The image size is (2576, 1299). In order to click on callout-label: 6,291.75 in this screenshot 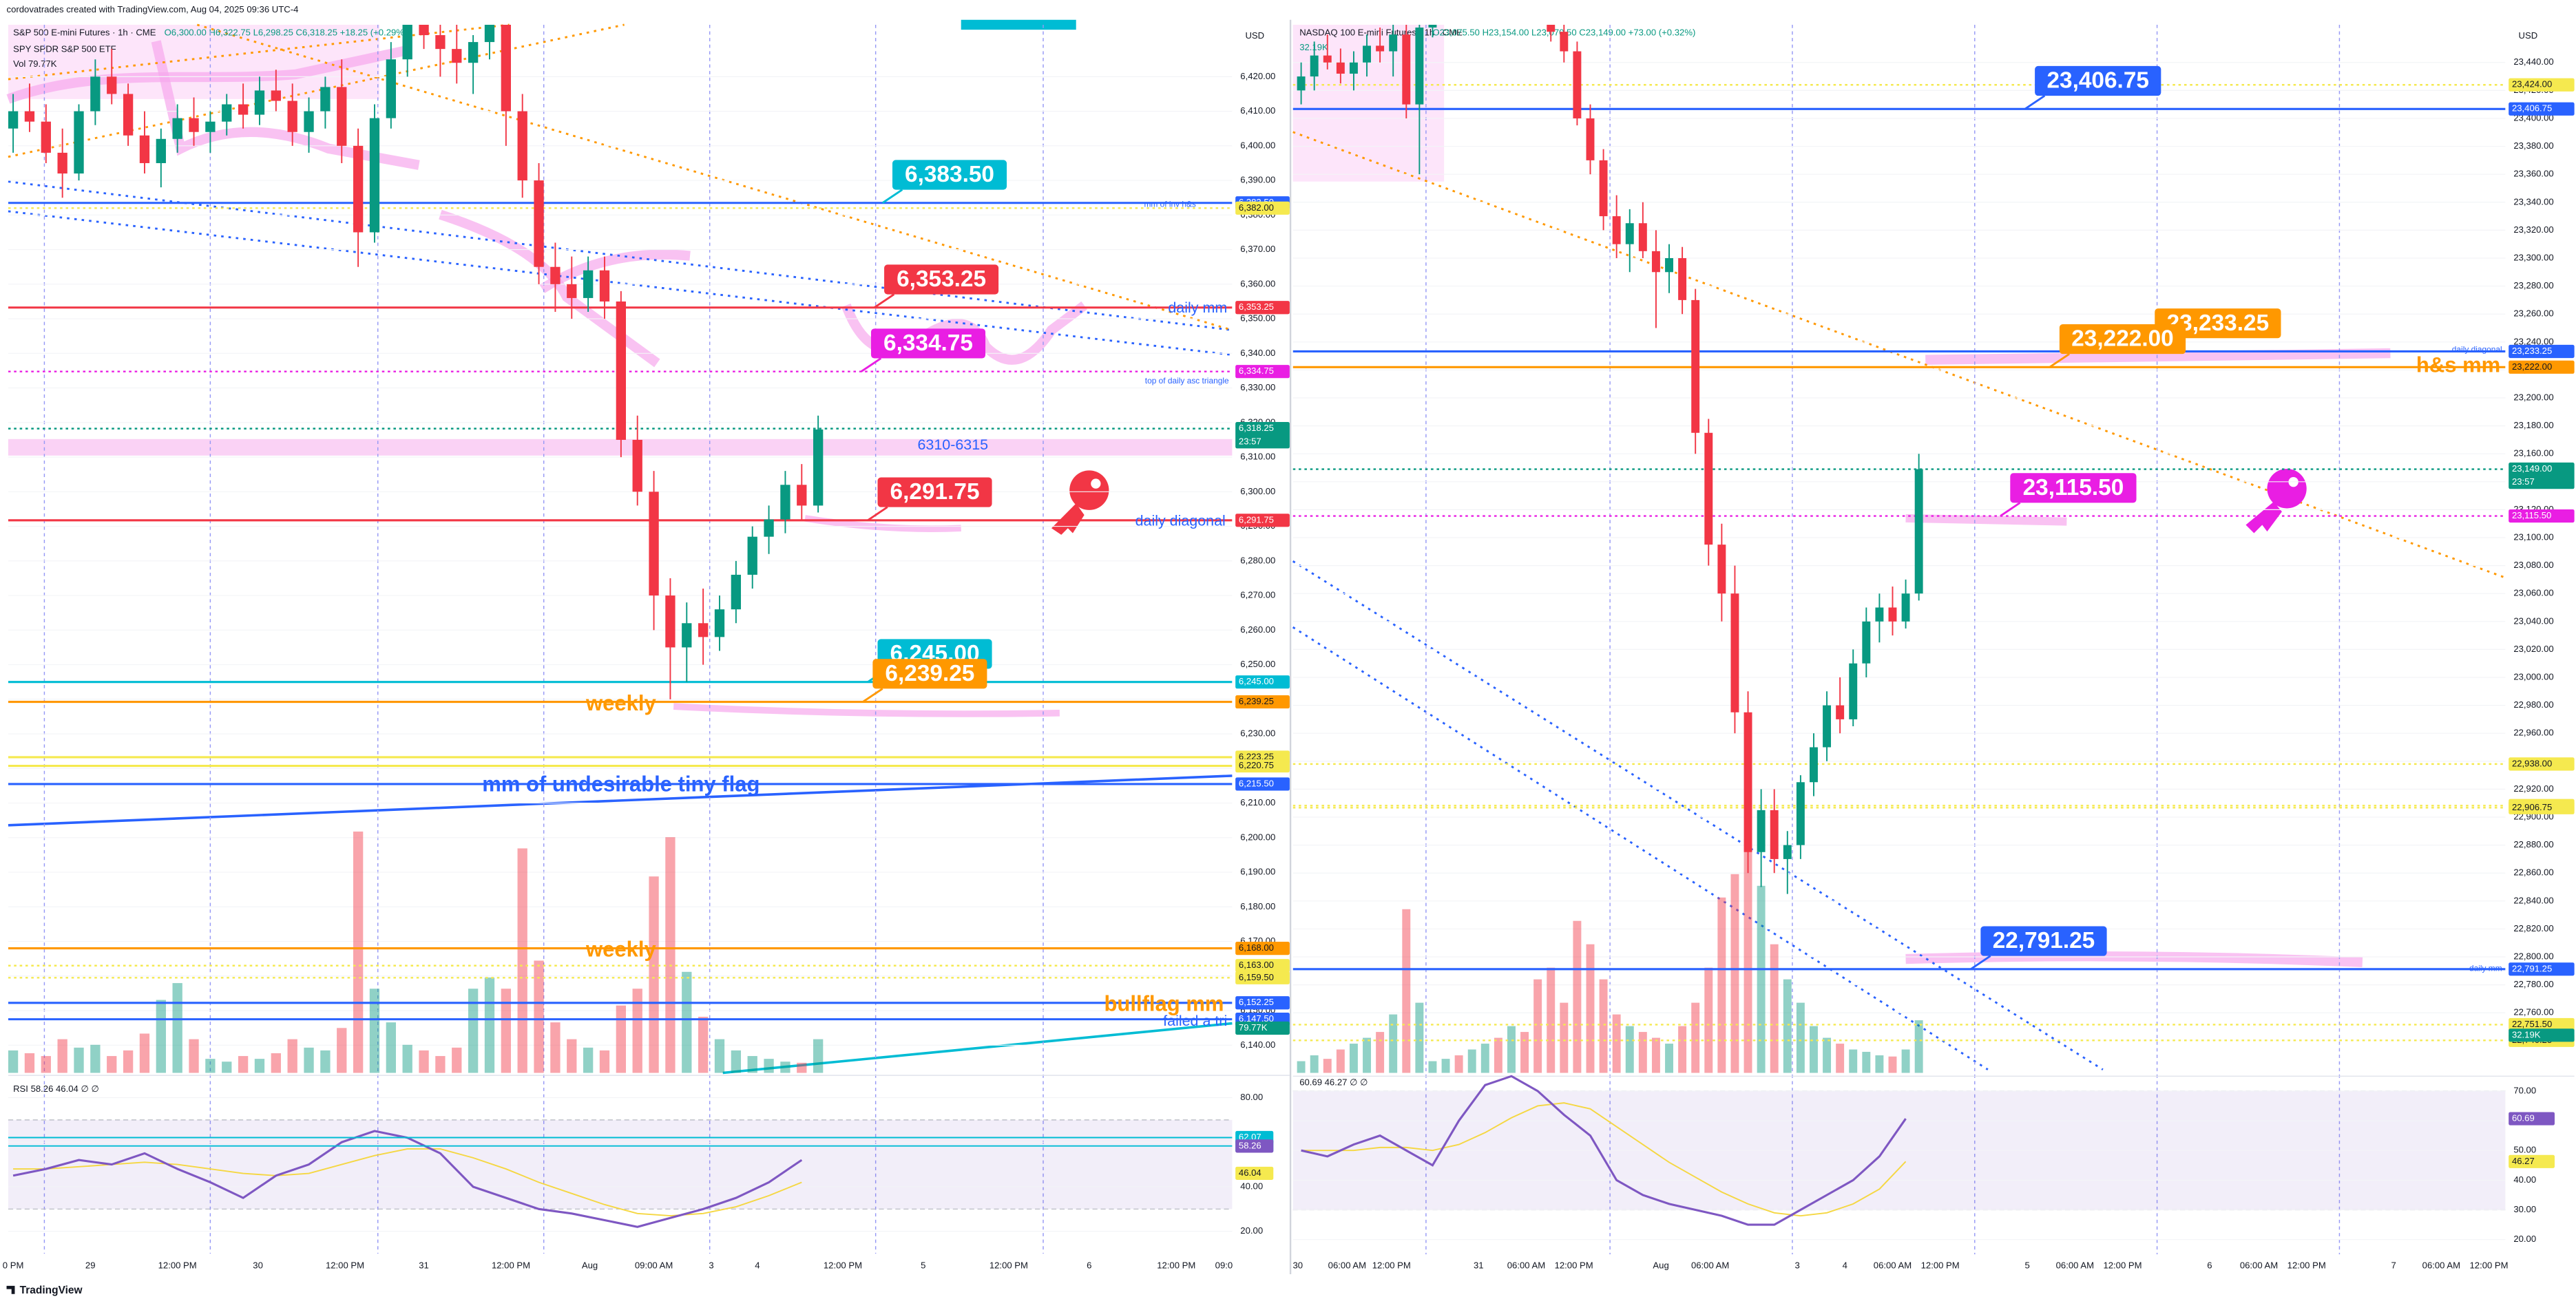, I will do `click(935, 492)`.